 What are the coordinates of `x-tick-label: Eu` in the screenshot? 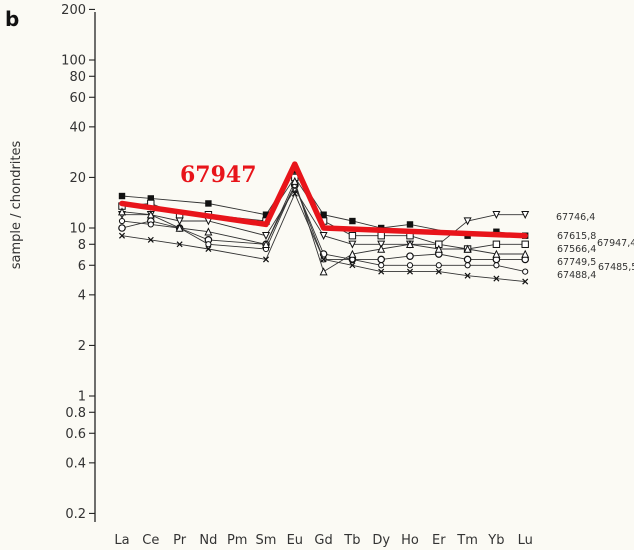 It's located at (295, 540).